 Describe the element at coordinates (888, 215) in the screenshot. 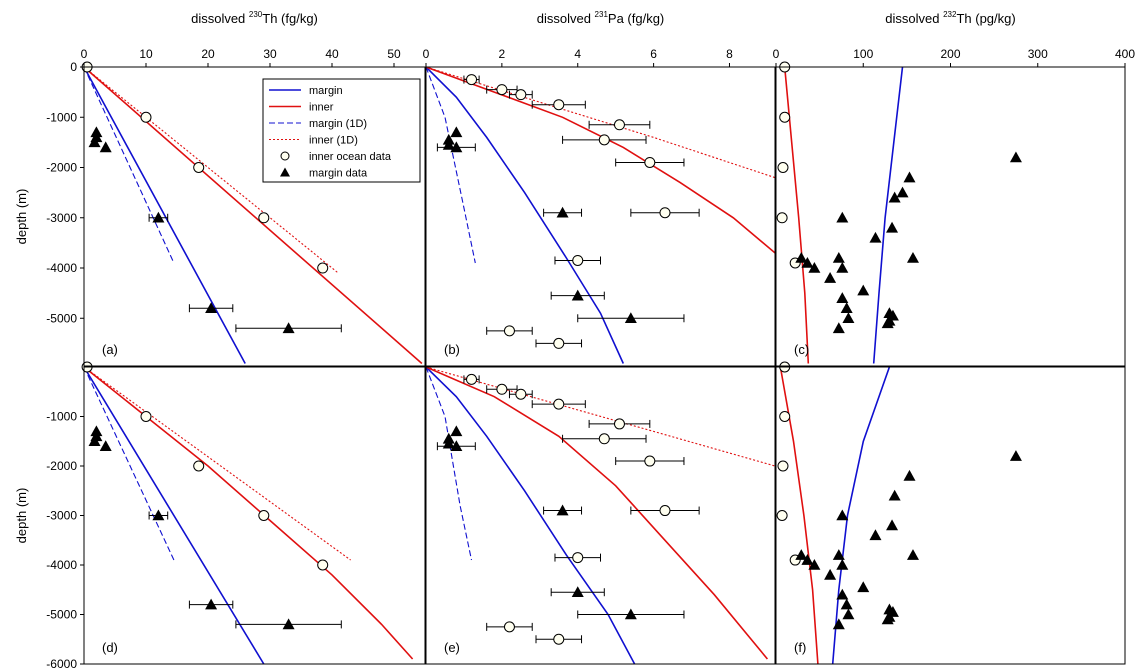

I see `series-line-margin-c` at that location.